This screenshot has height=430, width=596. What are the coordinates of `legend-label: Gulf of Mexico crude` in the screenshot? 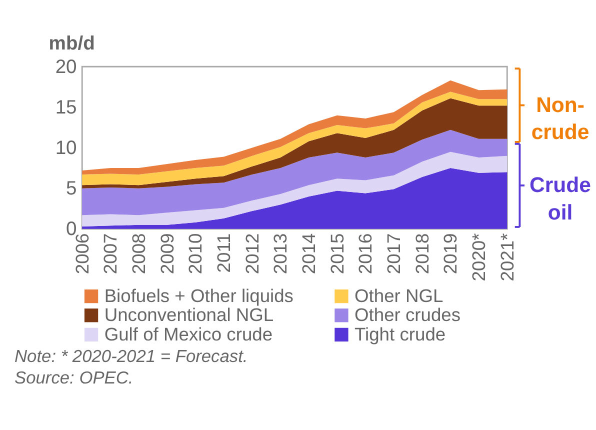 It's located at (188, 333).